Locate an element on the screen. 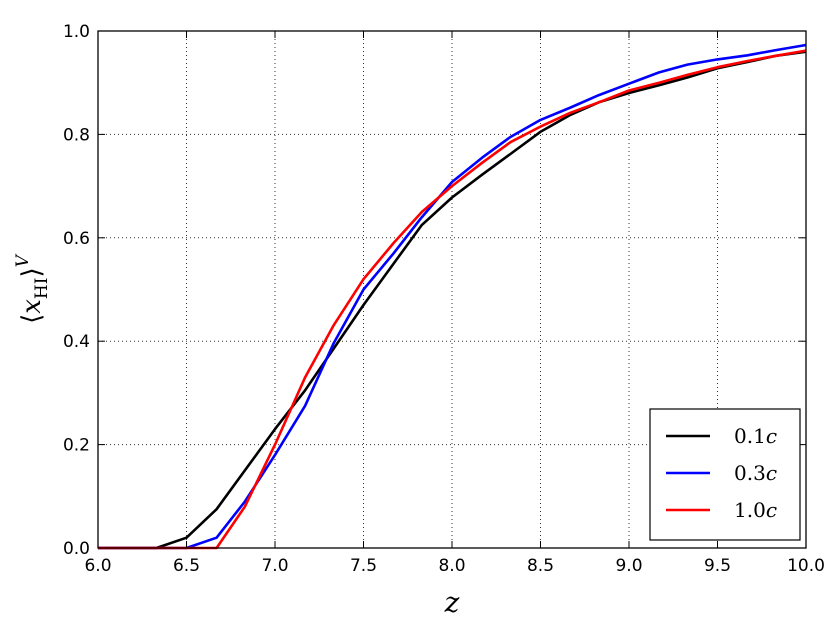 The image size is (830, 623). legend: 0.1c 0.3c 1.0c is located at coordinates (725, 474).